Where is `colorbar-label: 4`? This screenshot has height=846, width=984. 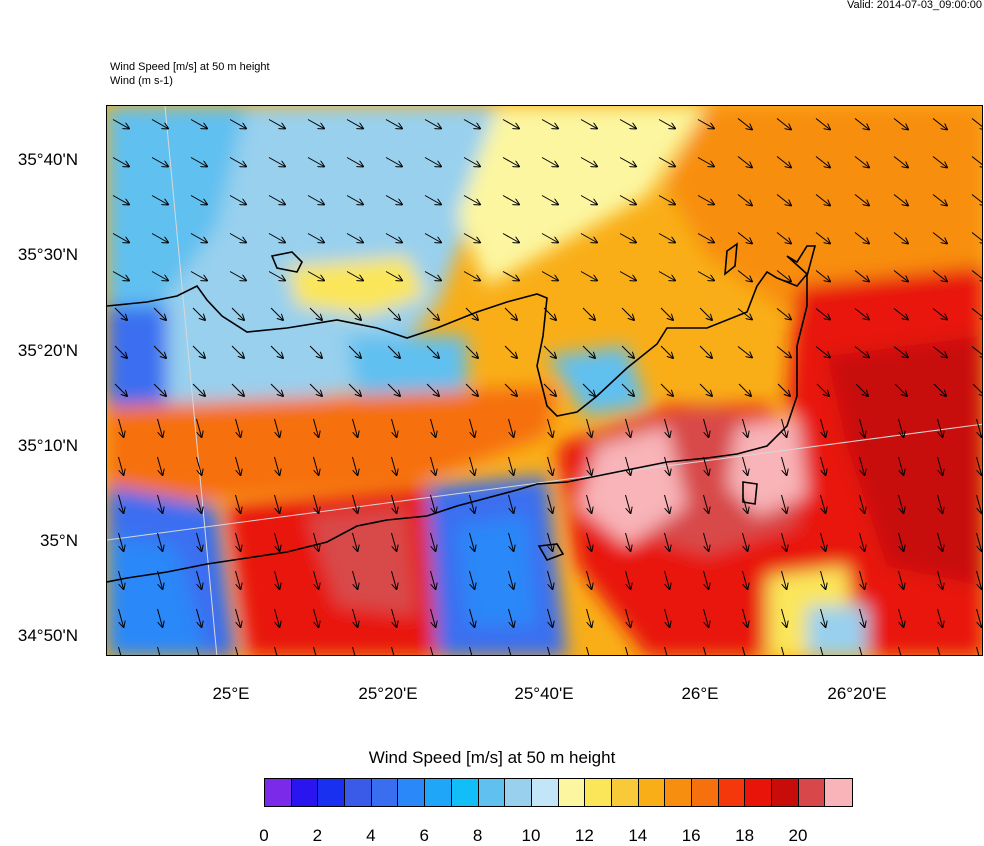 colorbar-label: 4 is located at coordinates (371, 835).